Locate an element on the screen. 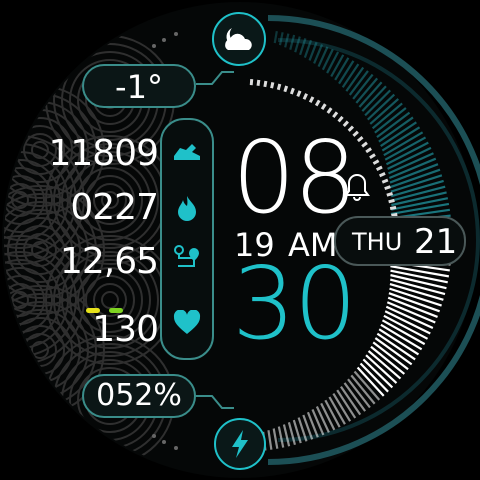 This screenshot has width=480, height=480. bell-icon is located at coordinates (357, 187).